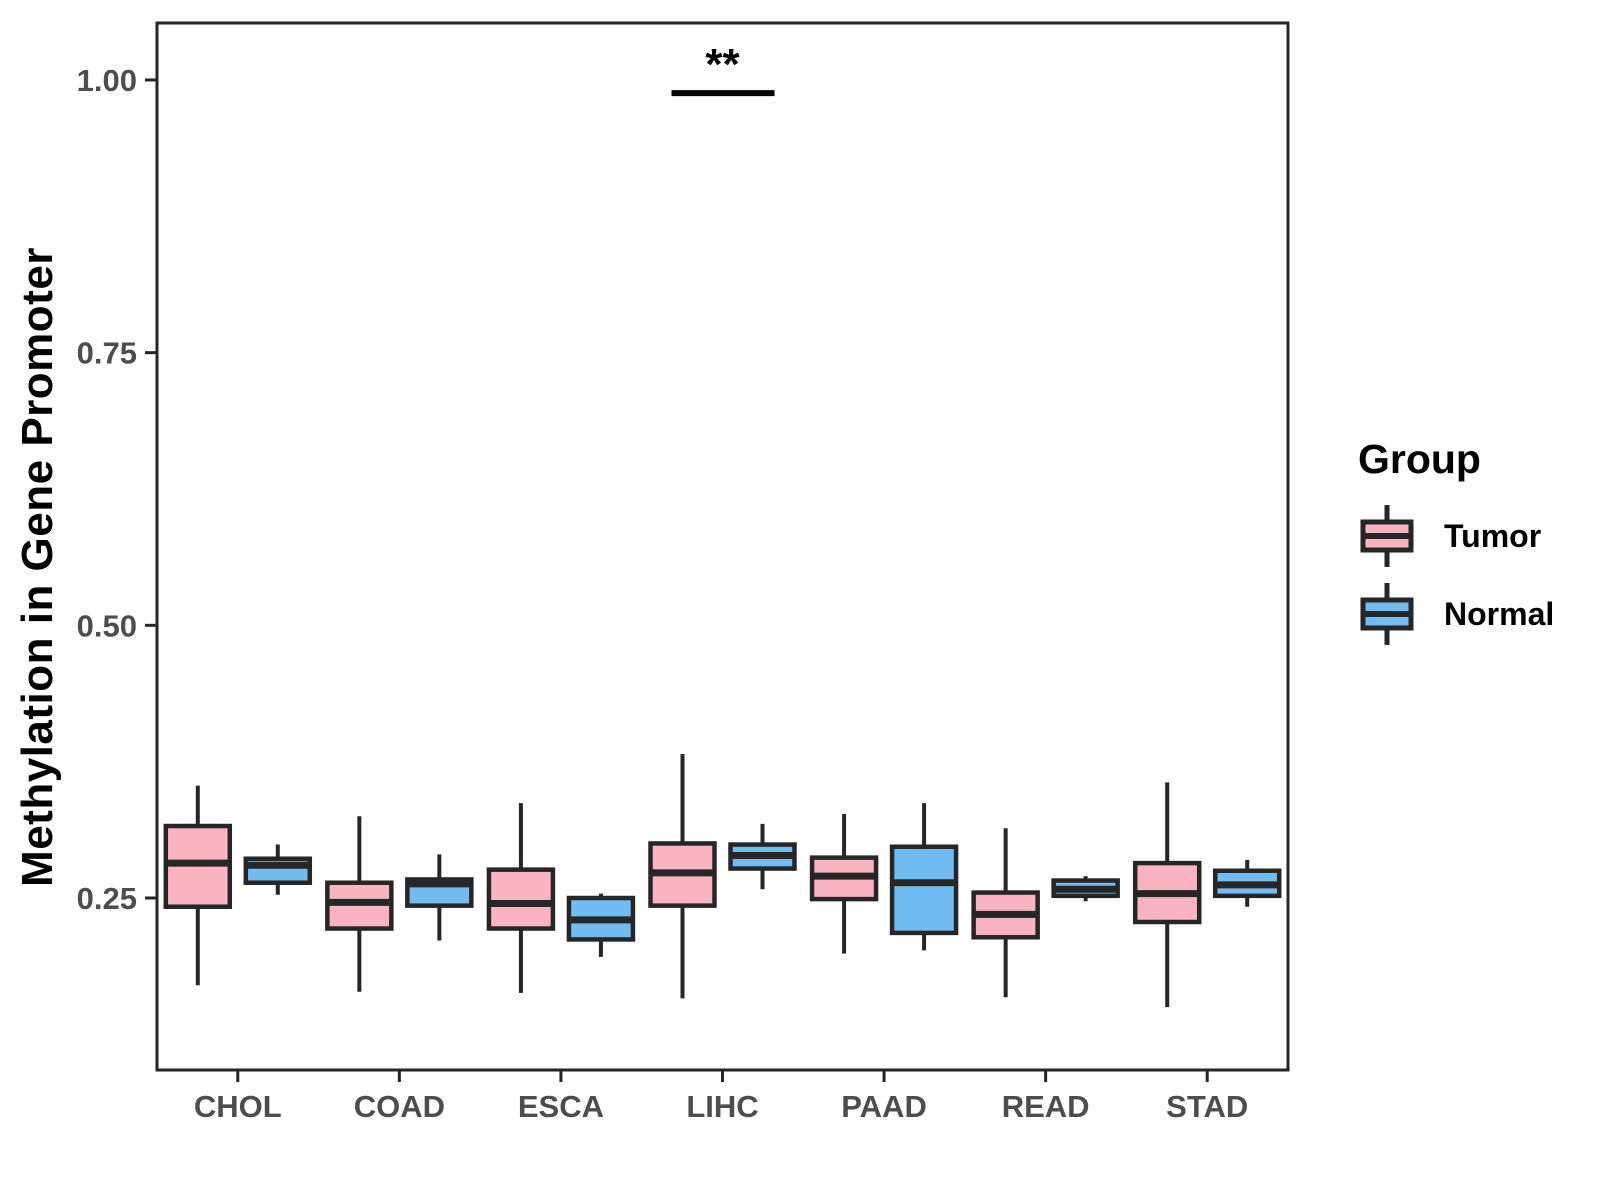 This screenshot has width=1600, height=1200. I want to click on legend-label-tumor: Tumor, so click(1493, 535).